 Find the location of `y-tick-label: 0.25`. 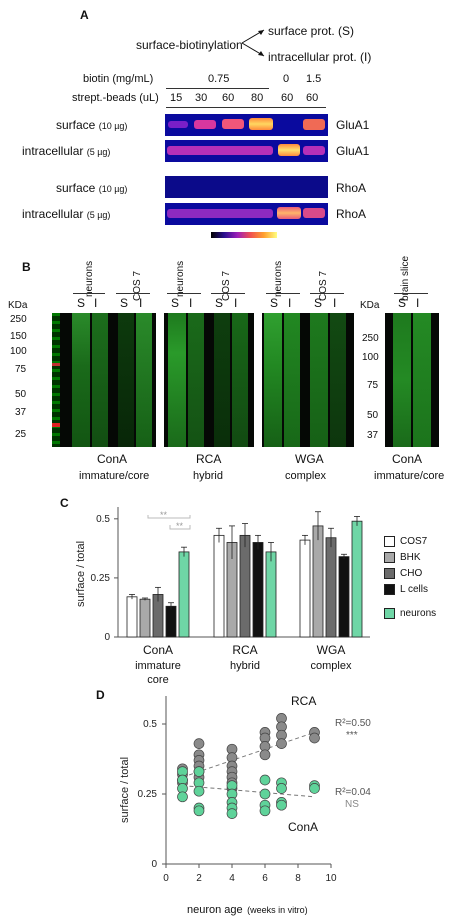

y-tick-label: 0.25 is located at coordinates (101, 578).